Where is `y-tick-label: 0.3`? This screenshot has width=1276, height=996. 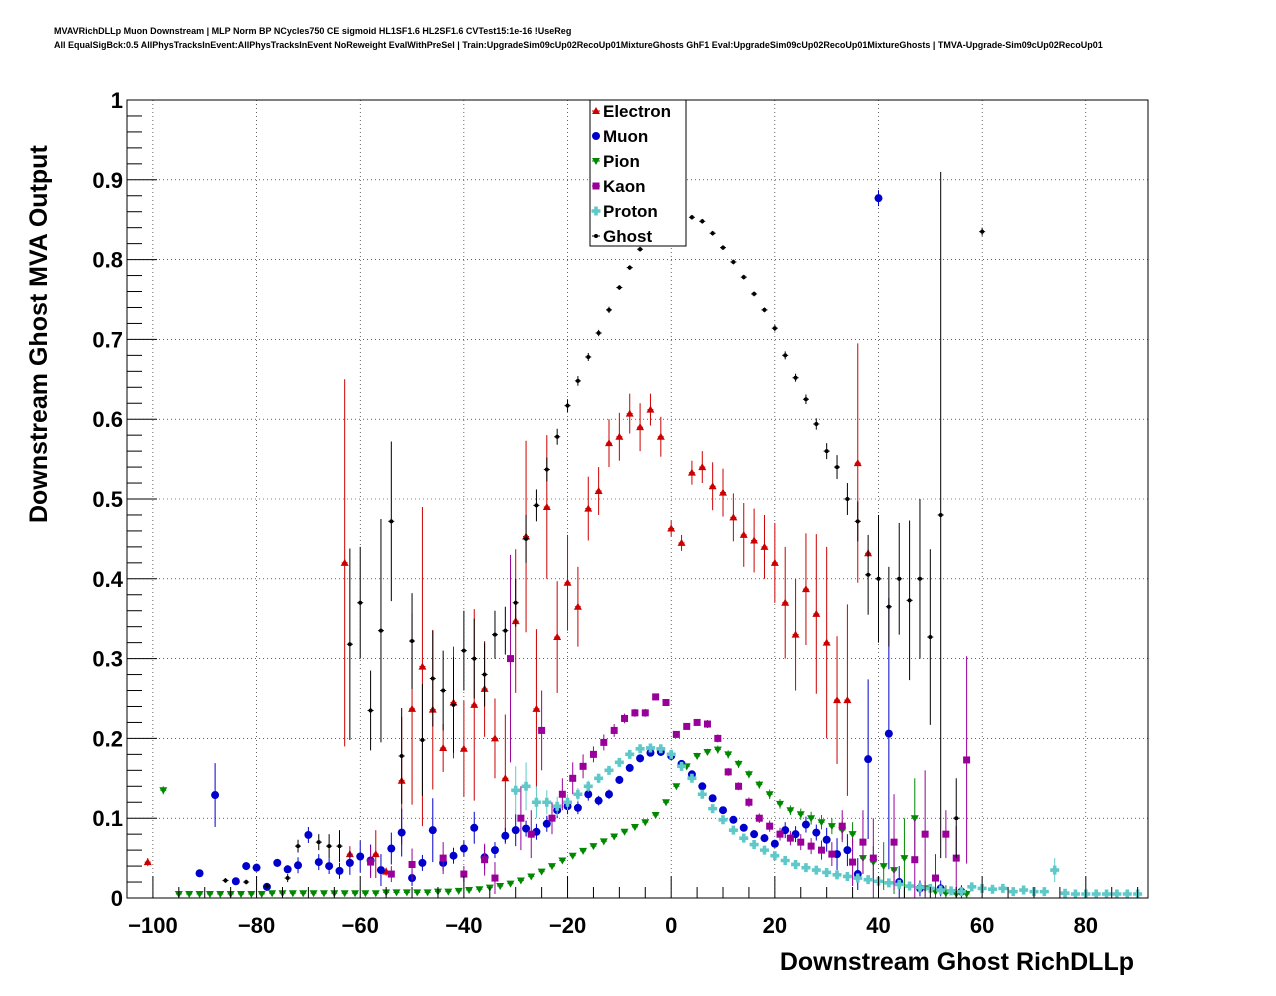 y-tick-label: 0.3 is located at coordinates (107, 659).